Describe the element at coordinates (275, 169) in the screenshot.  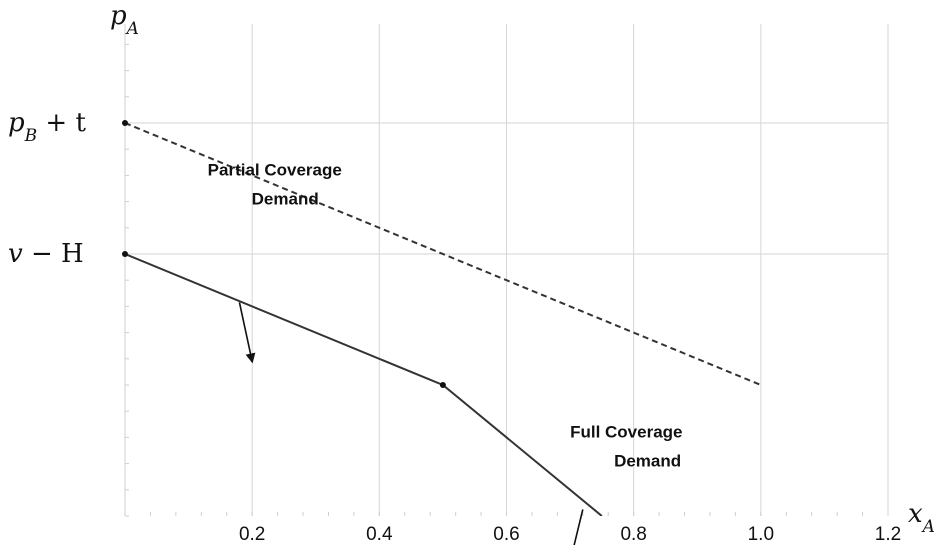
I see `annotation-text: Partial Coverage` at that location.